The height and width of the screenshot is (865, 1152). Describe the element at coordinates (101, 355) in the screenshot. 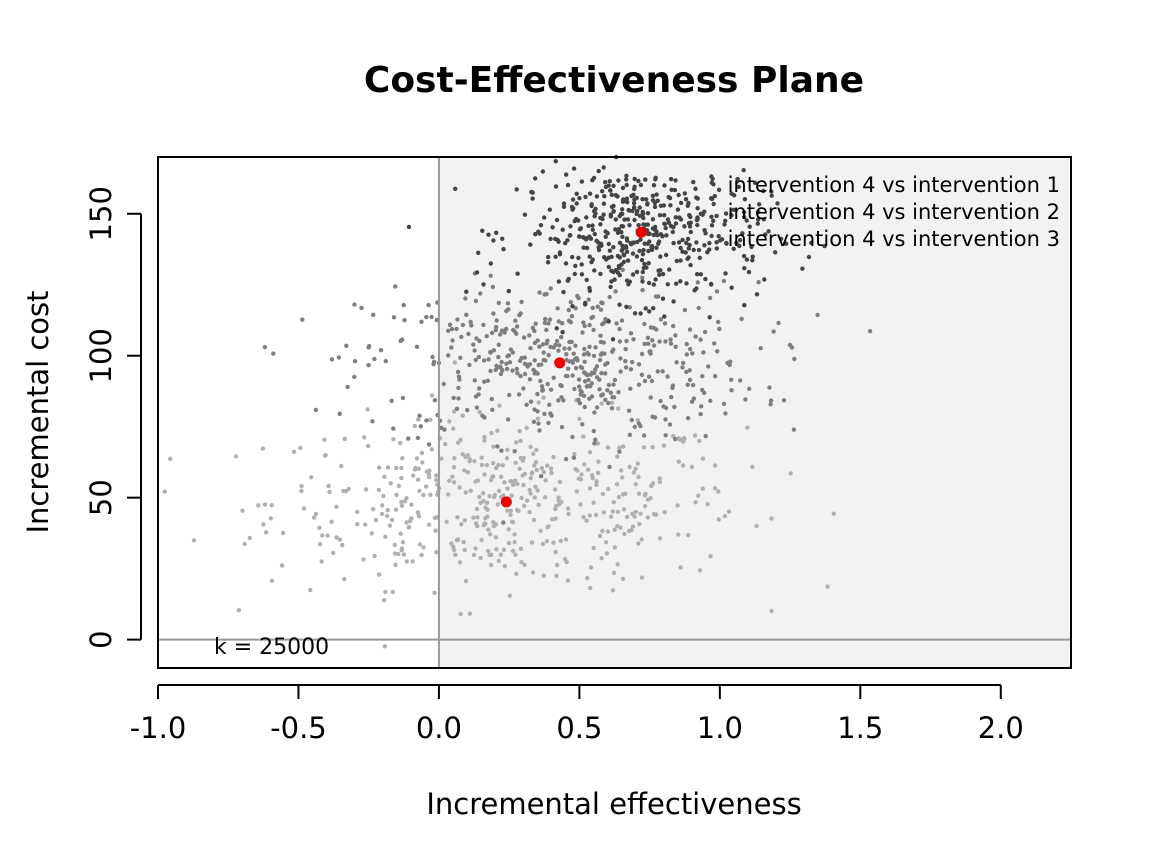

I see `y-tick-label: 100` at that location.